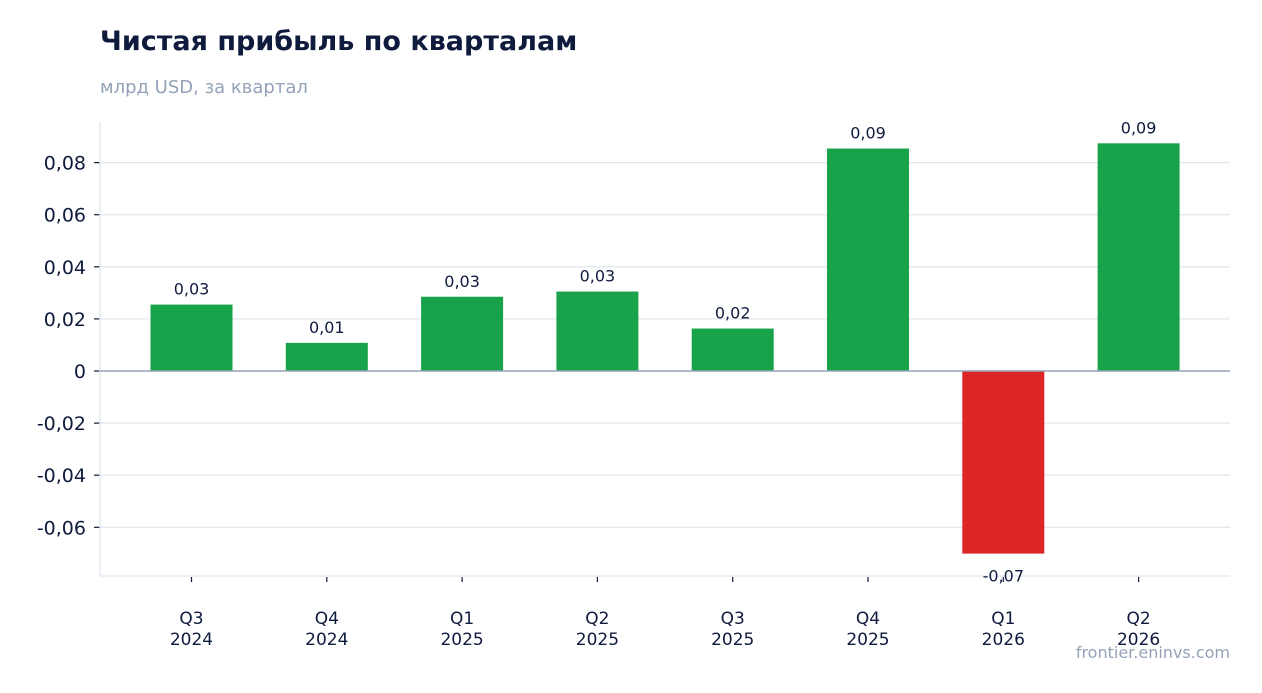 This screenshot has width=1262, height=693. What do you see at coordinates (191, 629) in the screenshot?
I see `x-tick-label: Q3 2024` at bounding box center [191, 629].